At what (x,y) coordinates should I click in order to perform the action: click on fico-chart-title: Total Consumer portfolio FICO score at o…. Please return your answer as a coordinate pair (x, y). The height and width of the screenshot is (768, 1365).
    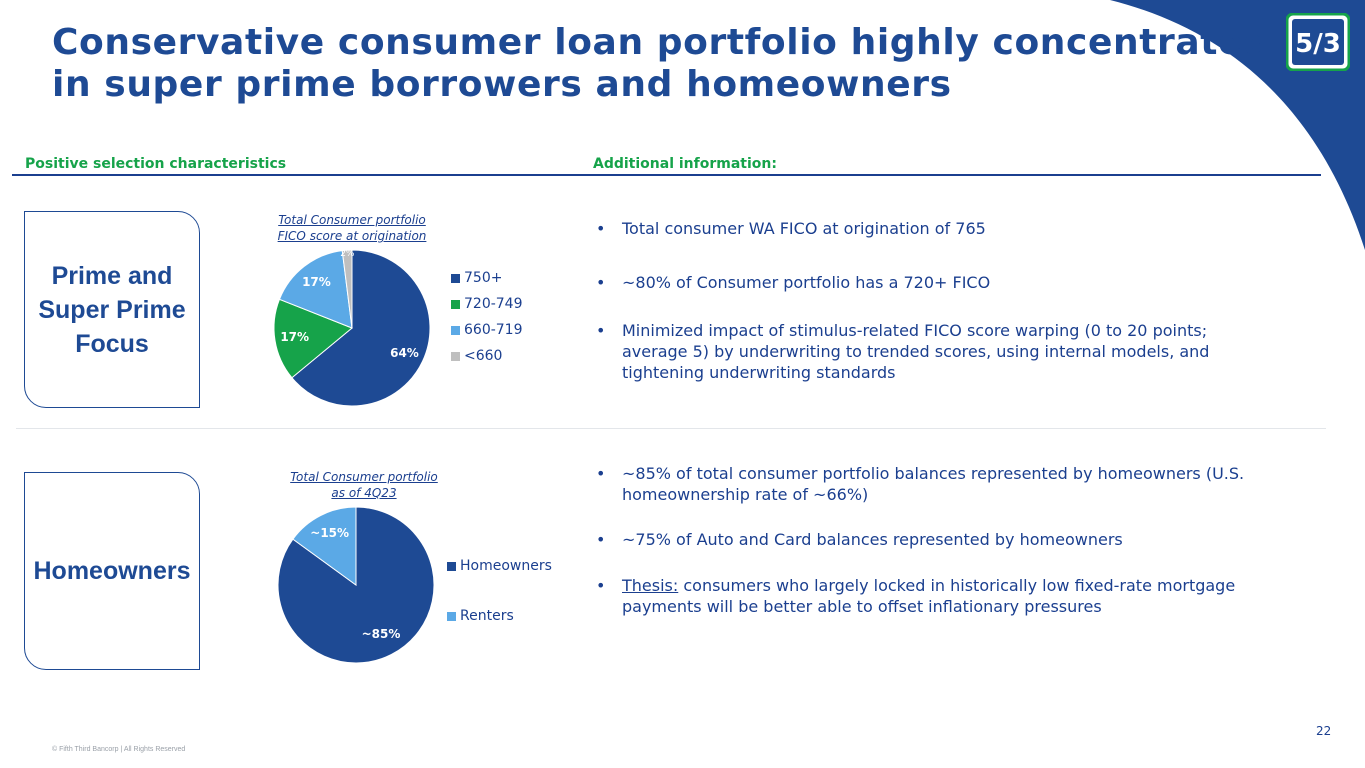
    Looking at the image, I should click on (352, 228).